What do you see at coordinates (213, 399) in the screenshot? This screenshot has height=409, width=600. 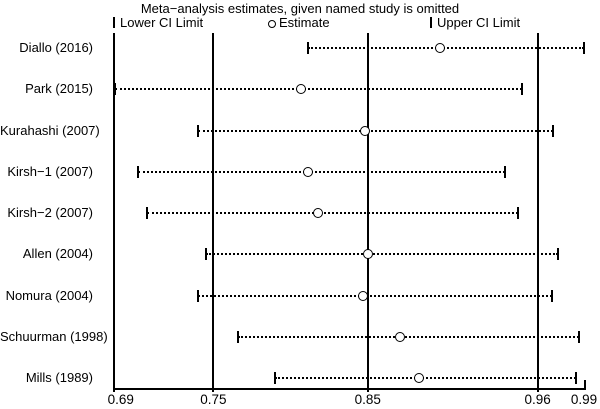 I see `x-tick-label: 0.75` at bounding box center [213, 399].